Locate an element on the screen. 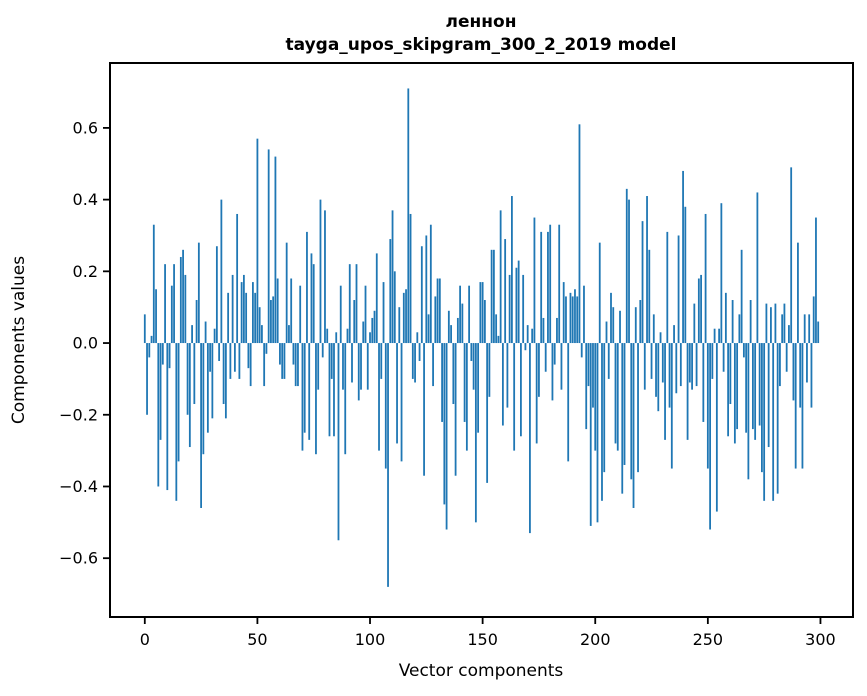 Image resolution: width=867 pixels, height=696 pixels. y-tick-label: 0.2 is located at coordinates (85, 271).